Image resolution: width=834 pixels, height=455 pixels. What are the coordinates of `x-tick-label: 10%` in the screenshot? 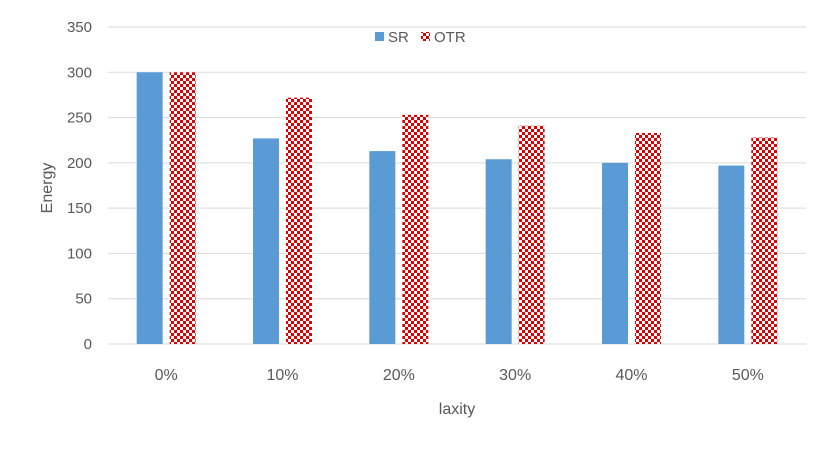 It's located at (282, 375).